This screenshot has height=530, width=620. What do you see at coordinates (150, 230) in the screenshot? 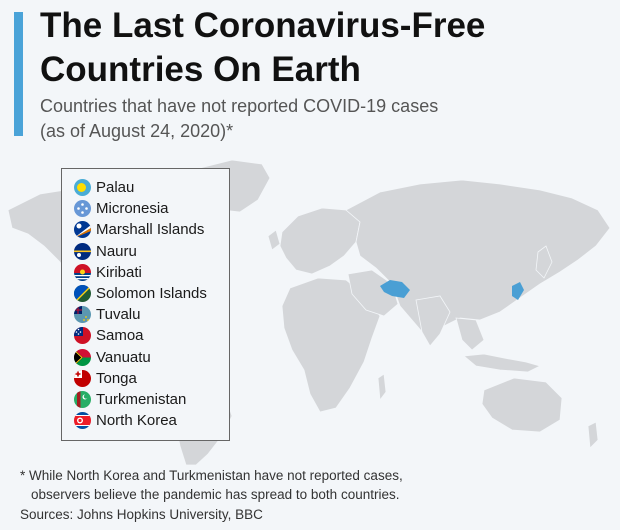
I see `legend-item-label: Marshall Islands` at bounding box center [150, 230].